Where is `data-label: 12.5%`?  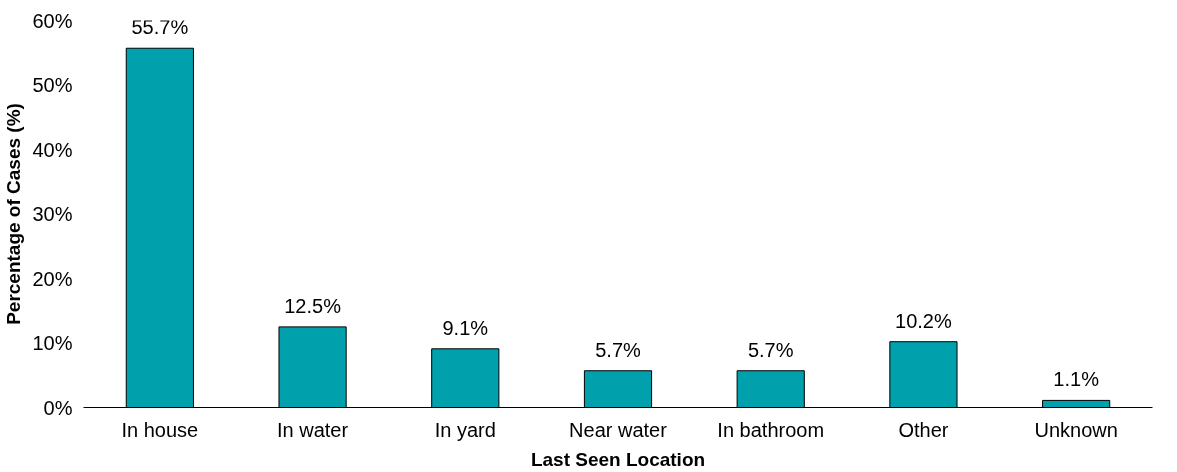
data-label: 12.5% is located at coordinates (313, 305).